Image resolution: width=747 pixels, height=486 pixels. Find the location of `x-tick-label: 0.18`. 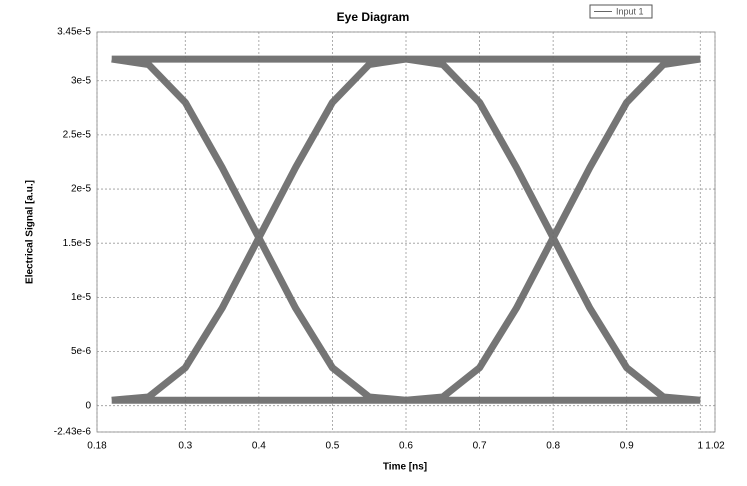

x-tick-label: 0.18 is located at coordinates (97, 446).